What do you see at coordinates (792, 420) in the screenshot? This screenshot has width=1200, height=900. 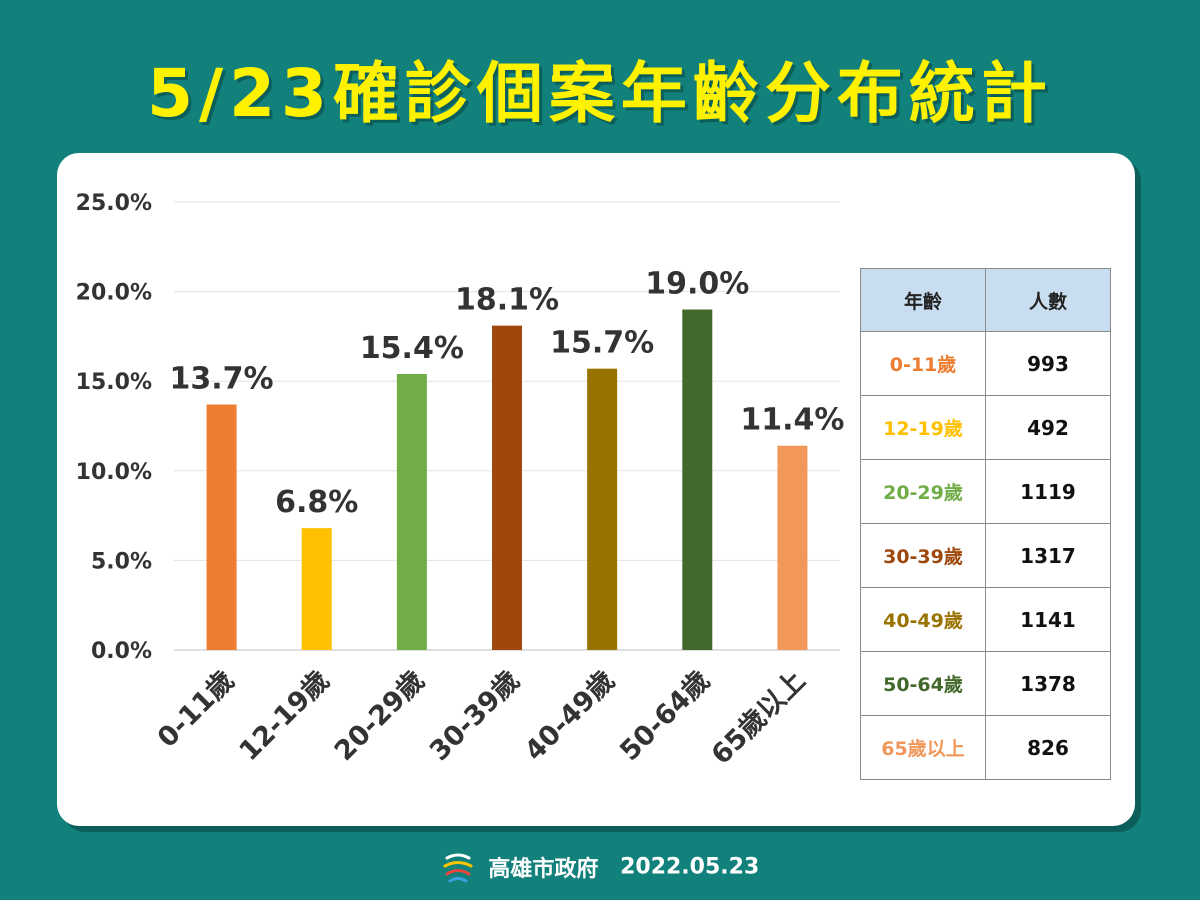 I see `data-label: 11.4%` at bounding box center [792, 420].